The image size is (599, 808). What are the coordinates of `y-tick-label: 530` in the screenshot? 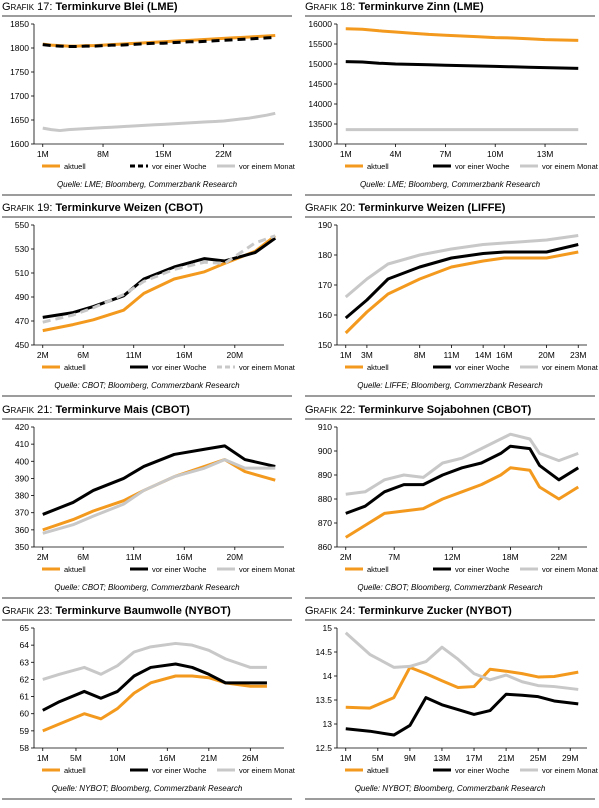 It's located at (22, 249).